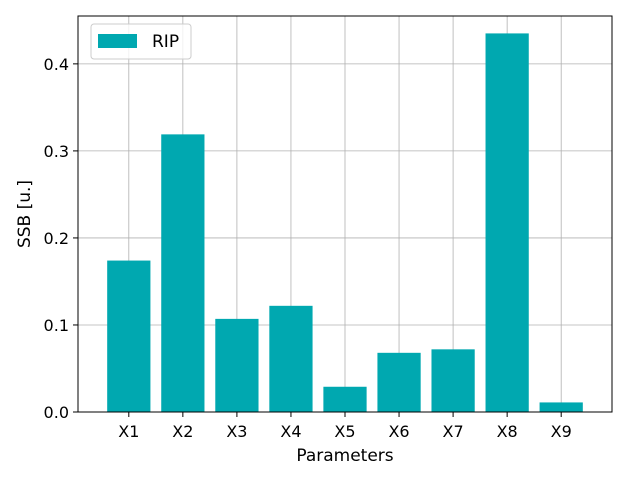  Describe the element at coordinates (56, 325) in the screenshot. I see `y-tick-label: 0.1` at that location.